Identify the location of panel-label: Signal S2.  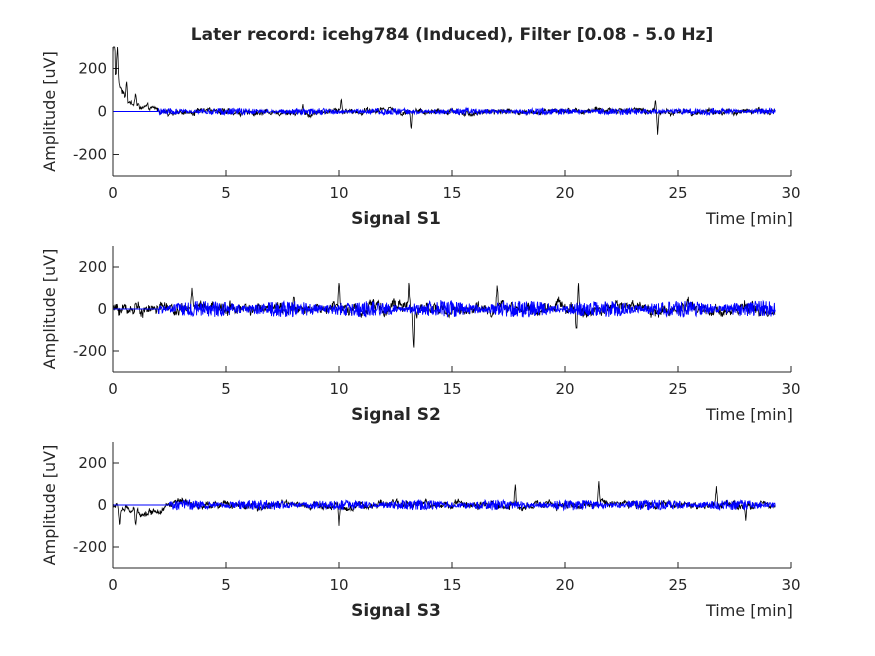
(396, 415).